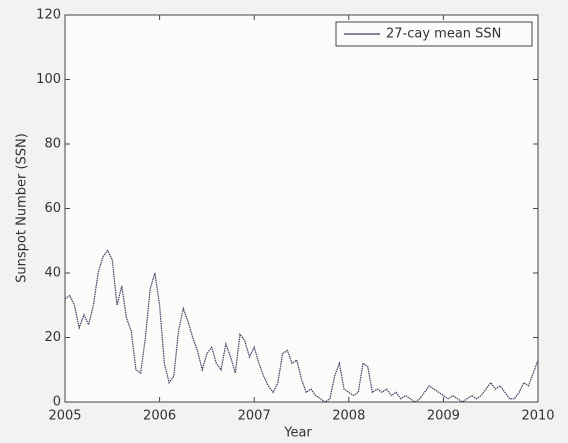 This screenshot has width=568, height=443. Describe the element at coordinates (64, 416) in the screenshot. I see `x-tick-label: 2005` at that location.